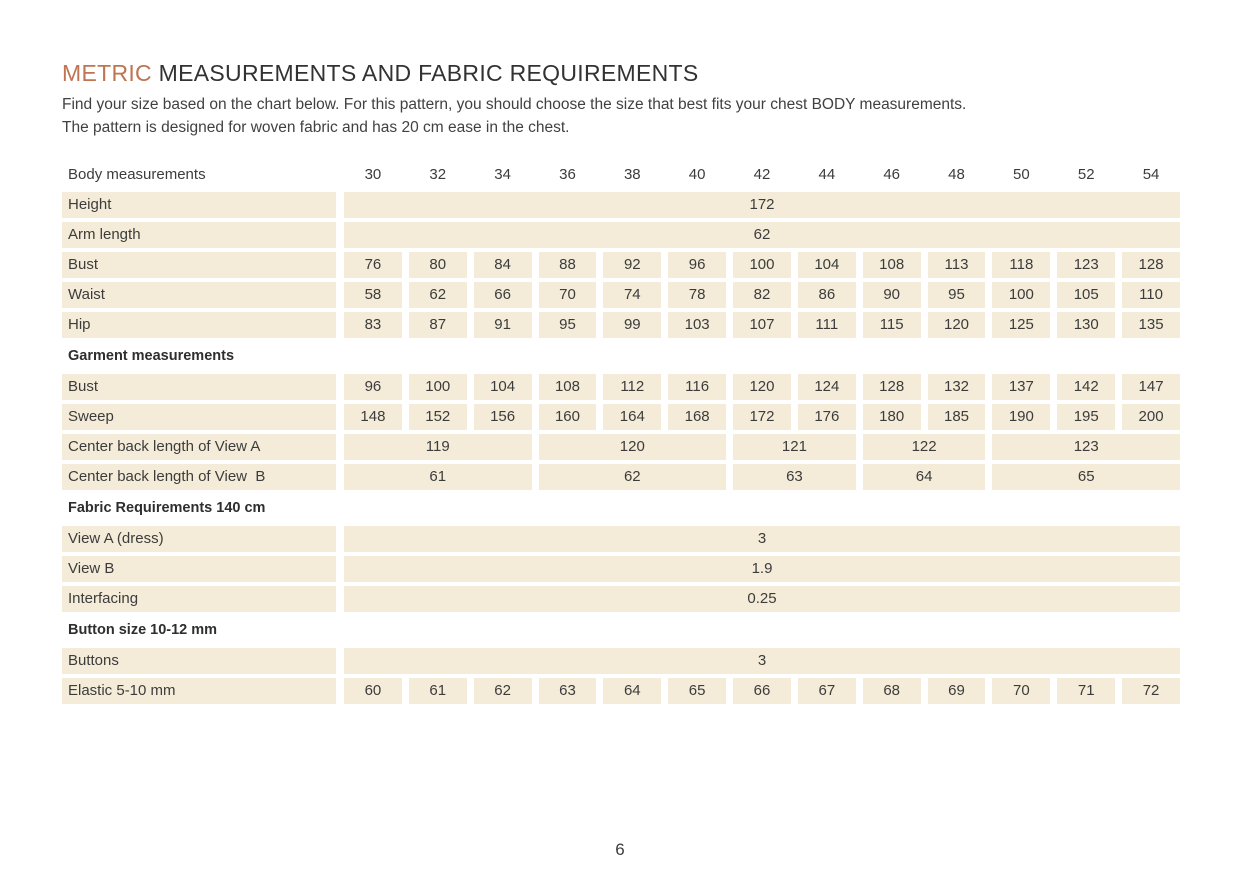  What do you see at coordinates (762, 661) in the screenshot?
I see `spanning-value-cell: 3` at bounding box center [762, 661].